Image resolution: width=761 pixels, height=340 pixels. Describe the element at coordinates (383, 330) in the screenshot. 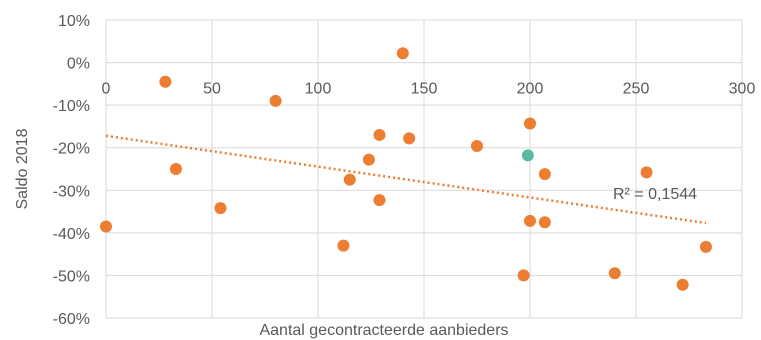

I see `x-axis-title: Aantal gecontracteerde aanbieders` at that location.